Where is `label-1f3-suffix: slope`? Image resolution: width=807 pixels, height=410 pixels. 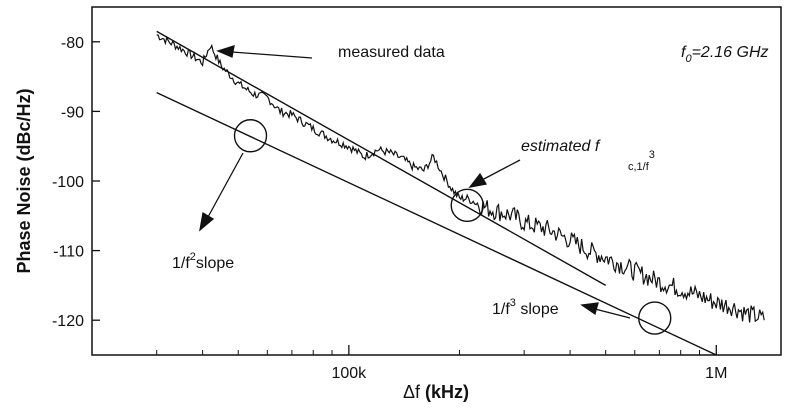
label-1f3-suffix: slope is located at coordinates (537, 309).